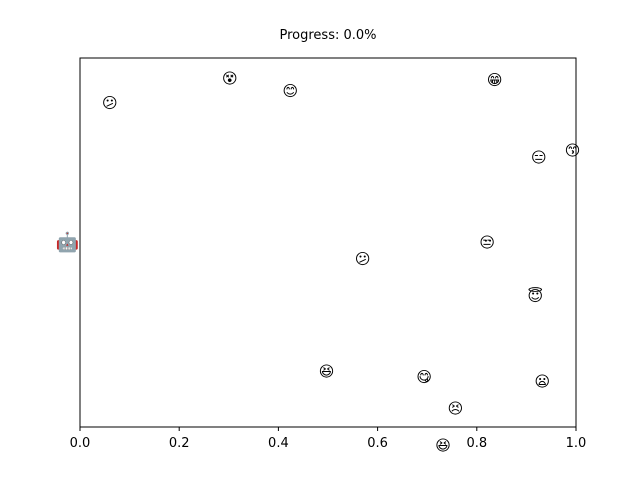  Describe the element at coordinates (278, 443) in the screenshot. I see `x-tick-label: 0.4` at that location.